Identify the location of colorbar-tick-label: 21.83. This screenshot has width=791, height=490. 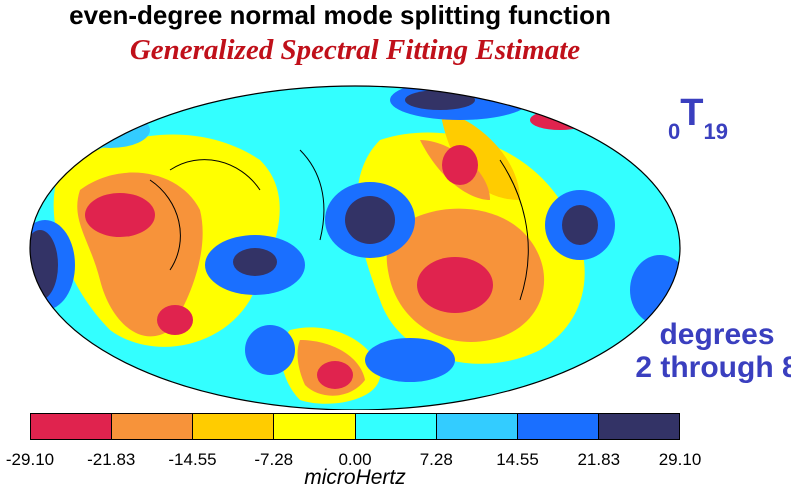
(599, 459).